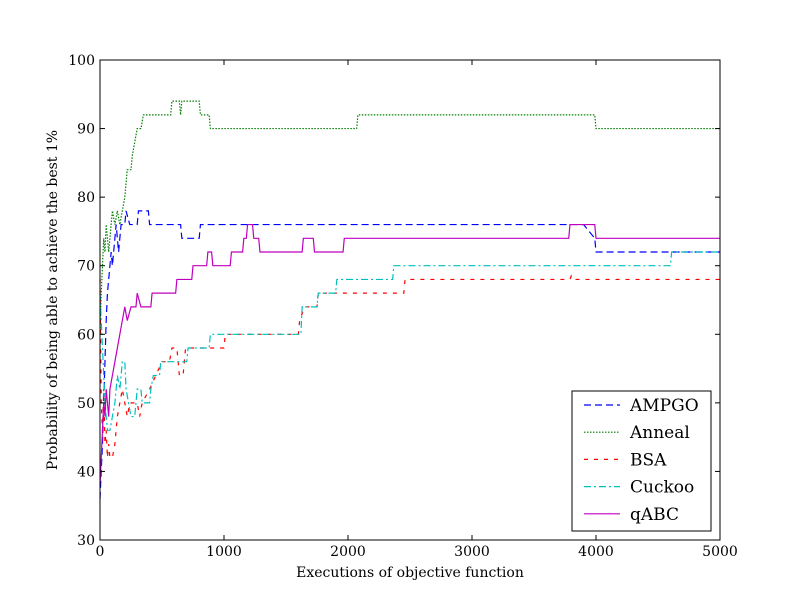 This screenshot has width=800, height=600. What do you see at coordinates (720, 552) in the screenshot?
I see `x-tick-label: 5000` at bounding box center [720, 552].